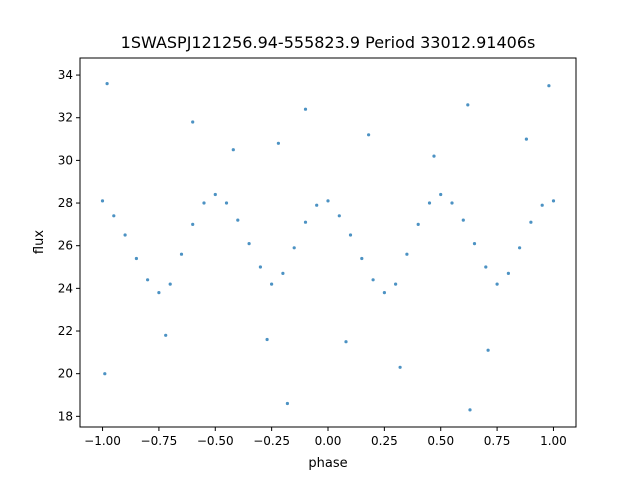 This screenshot has width=640, height=480. Describe the element at coordinates (384, 441) in the screenshot. I see `x-tick-label: 0.25` at that location.